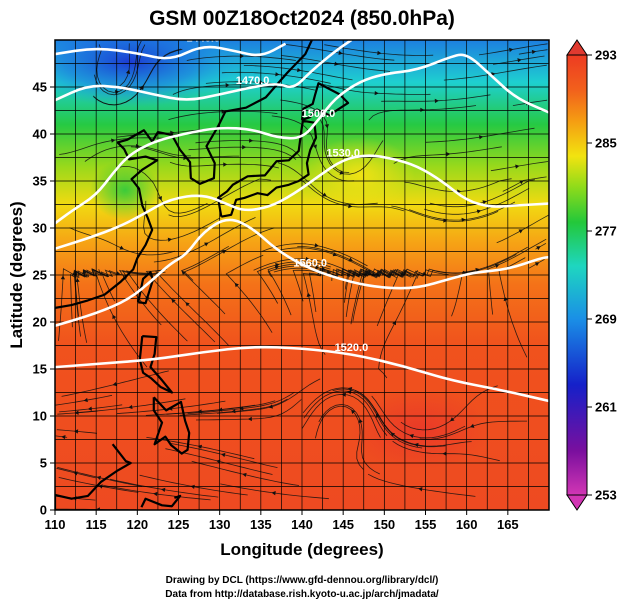  Describe the element at coordinates (606, 407) in the screenshot. I see `colorbar-tick-label: 261` at that location.